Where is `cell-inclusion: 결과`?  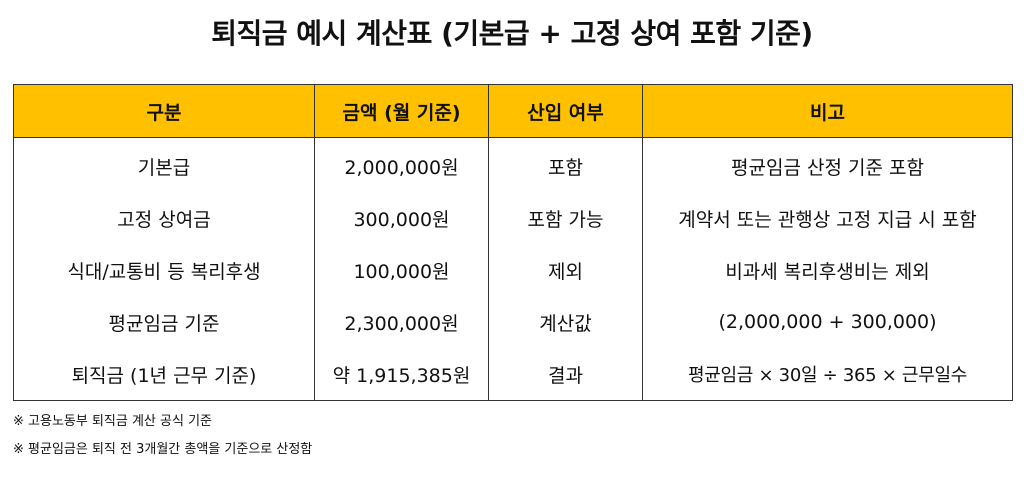
cell-inclusion: 결과 is located at coordinates (565, 374).